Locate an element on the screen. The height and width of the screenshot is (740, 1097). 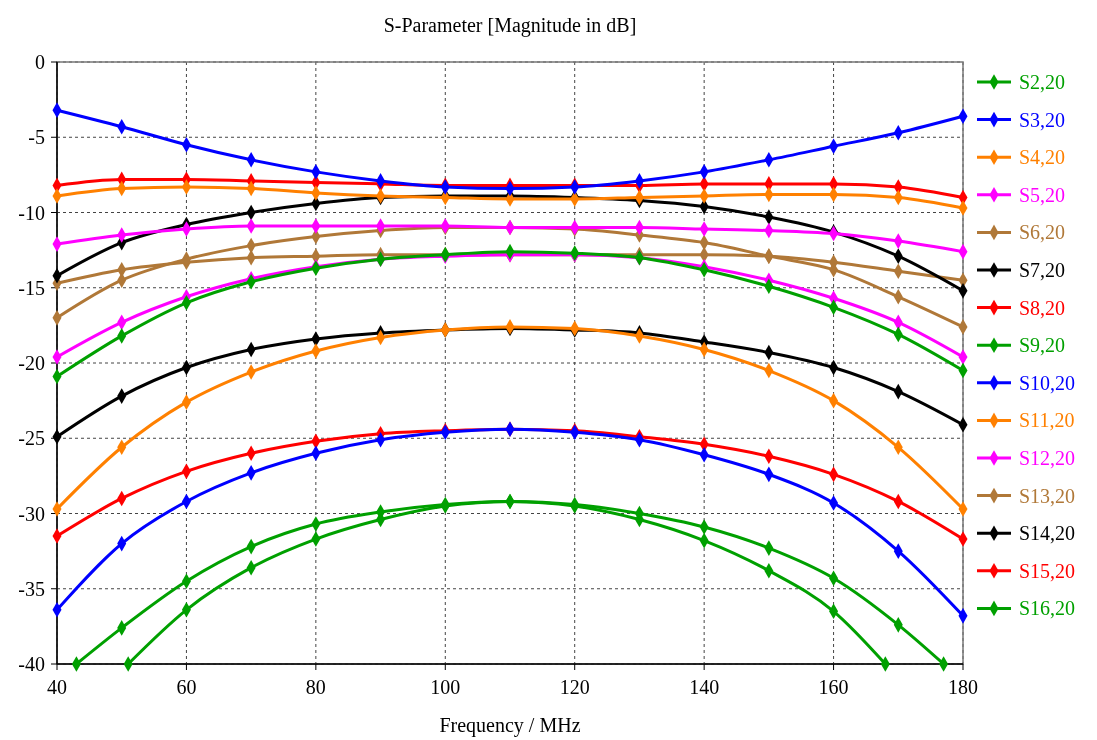
x-tick-label: 160 is located at coordinates (833, 687).